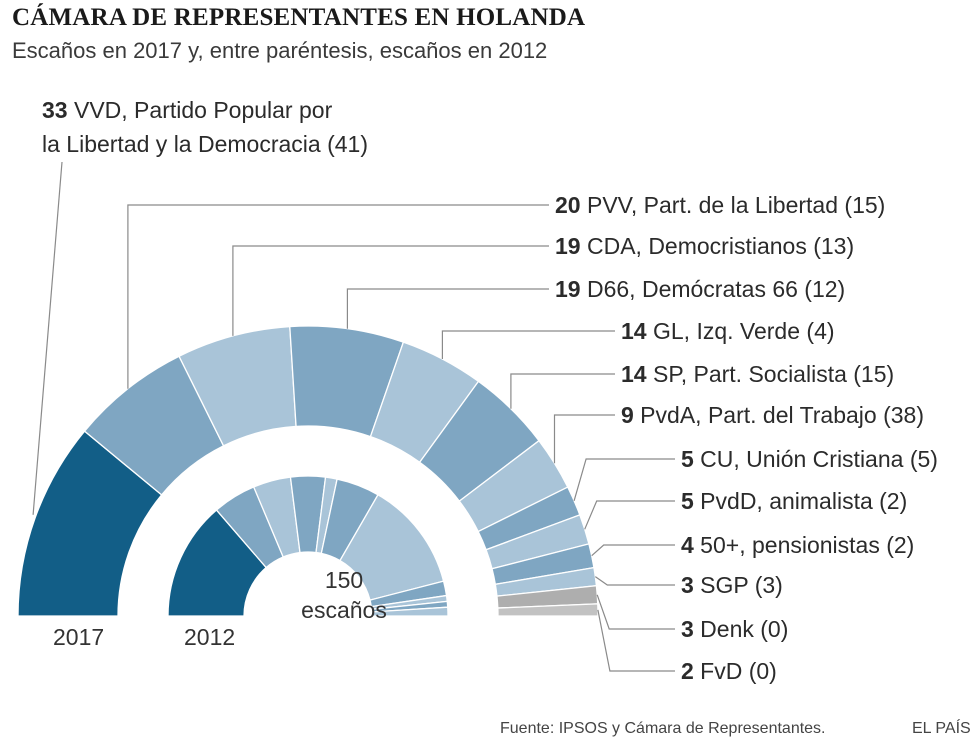 The height and width of the screenshot is (746, 980). I want to click on party-label-4: 14 GL, Izq. Verde (4), so click(728, 331).